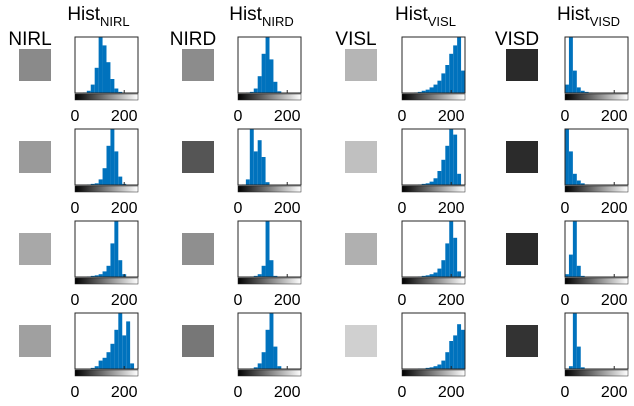 The image size is (634, 406). Describe the element at coordinates (29, 39) in the screenshot. I see `image-label: NIRL` at that location.